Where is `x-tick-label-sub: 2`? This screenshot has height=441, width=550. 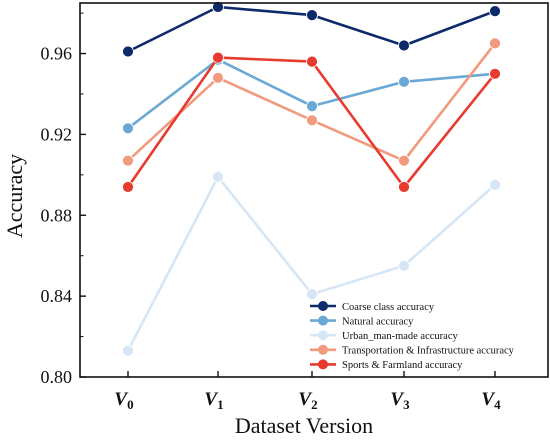 x-tick-label-sub: 2 is located at coordinates (314, 404).